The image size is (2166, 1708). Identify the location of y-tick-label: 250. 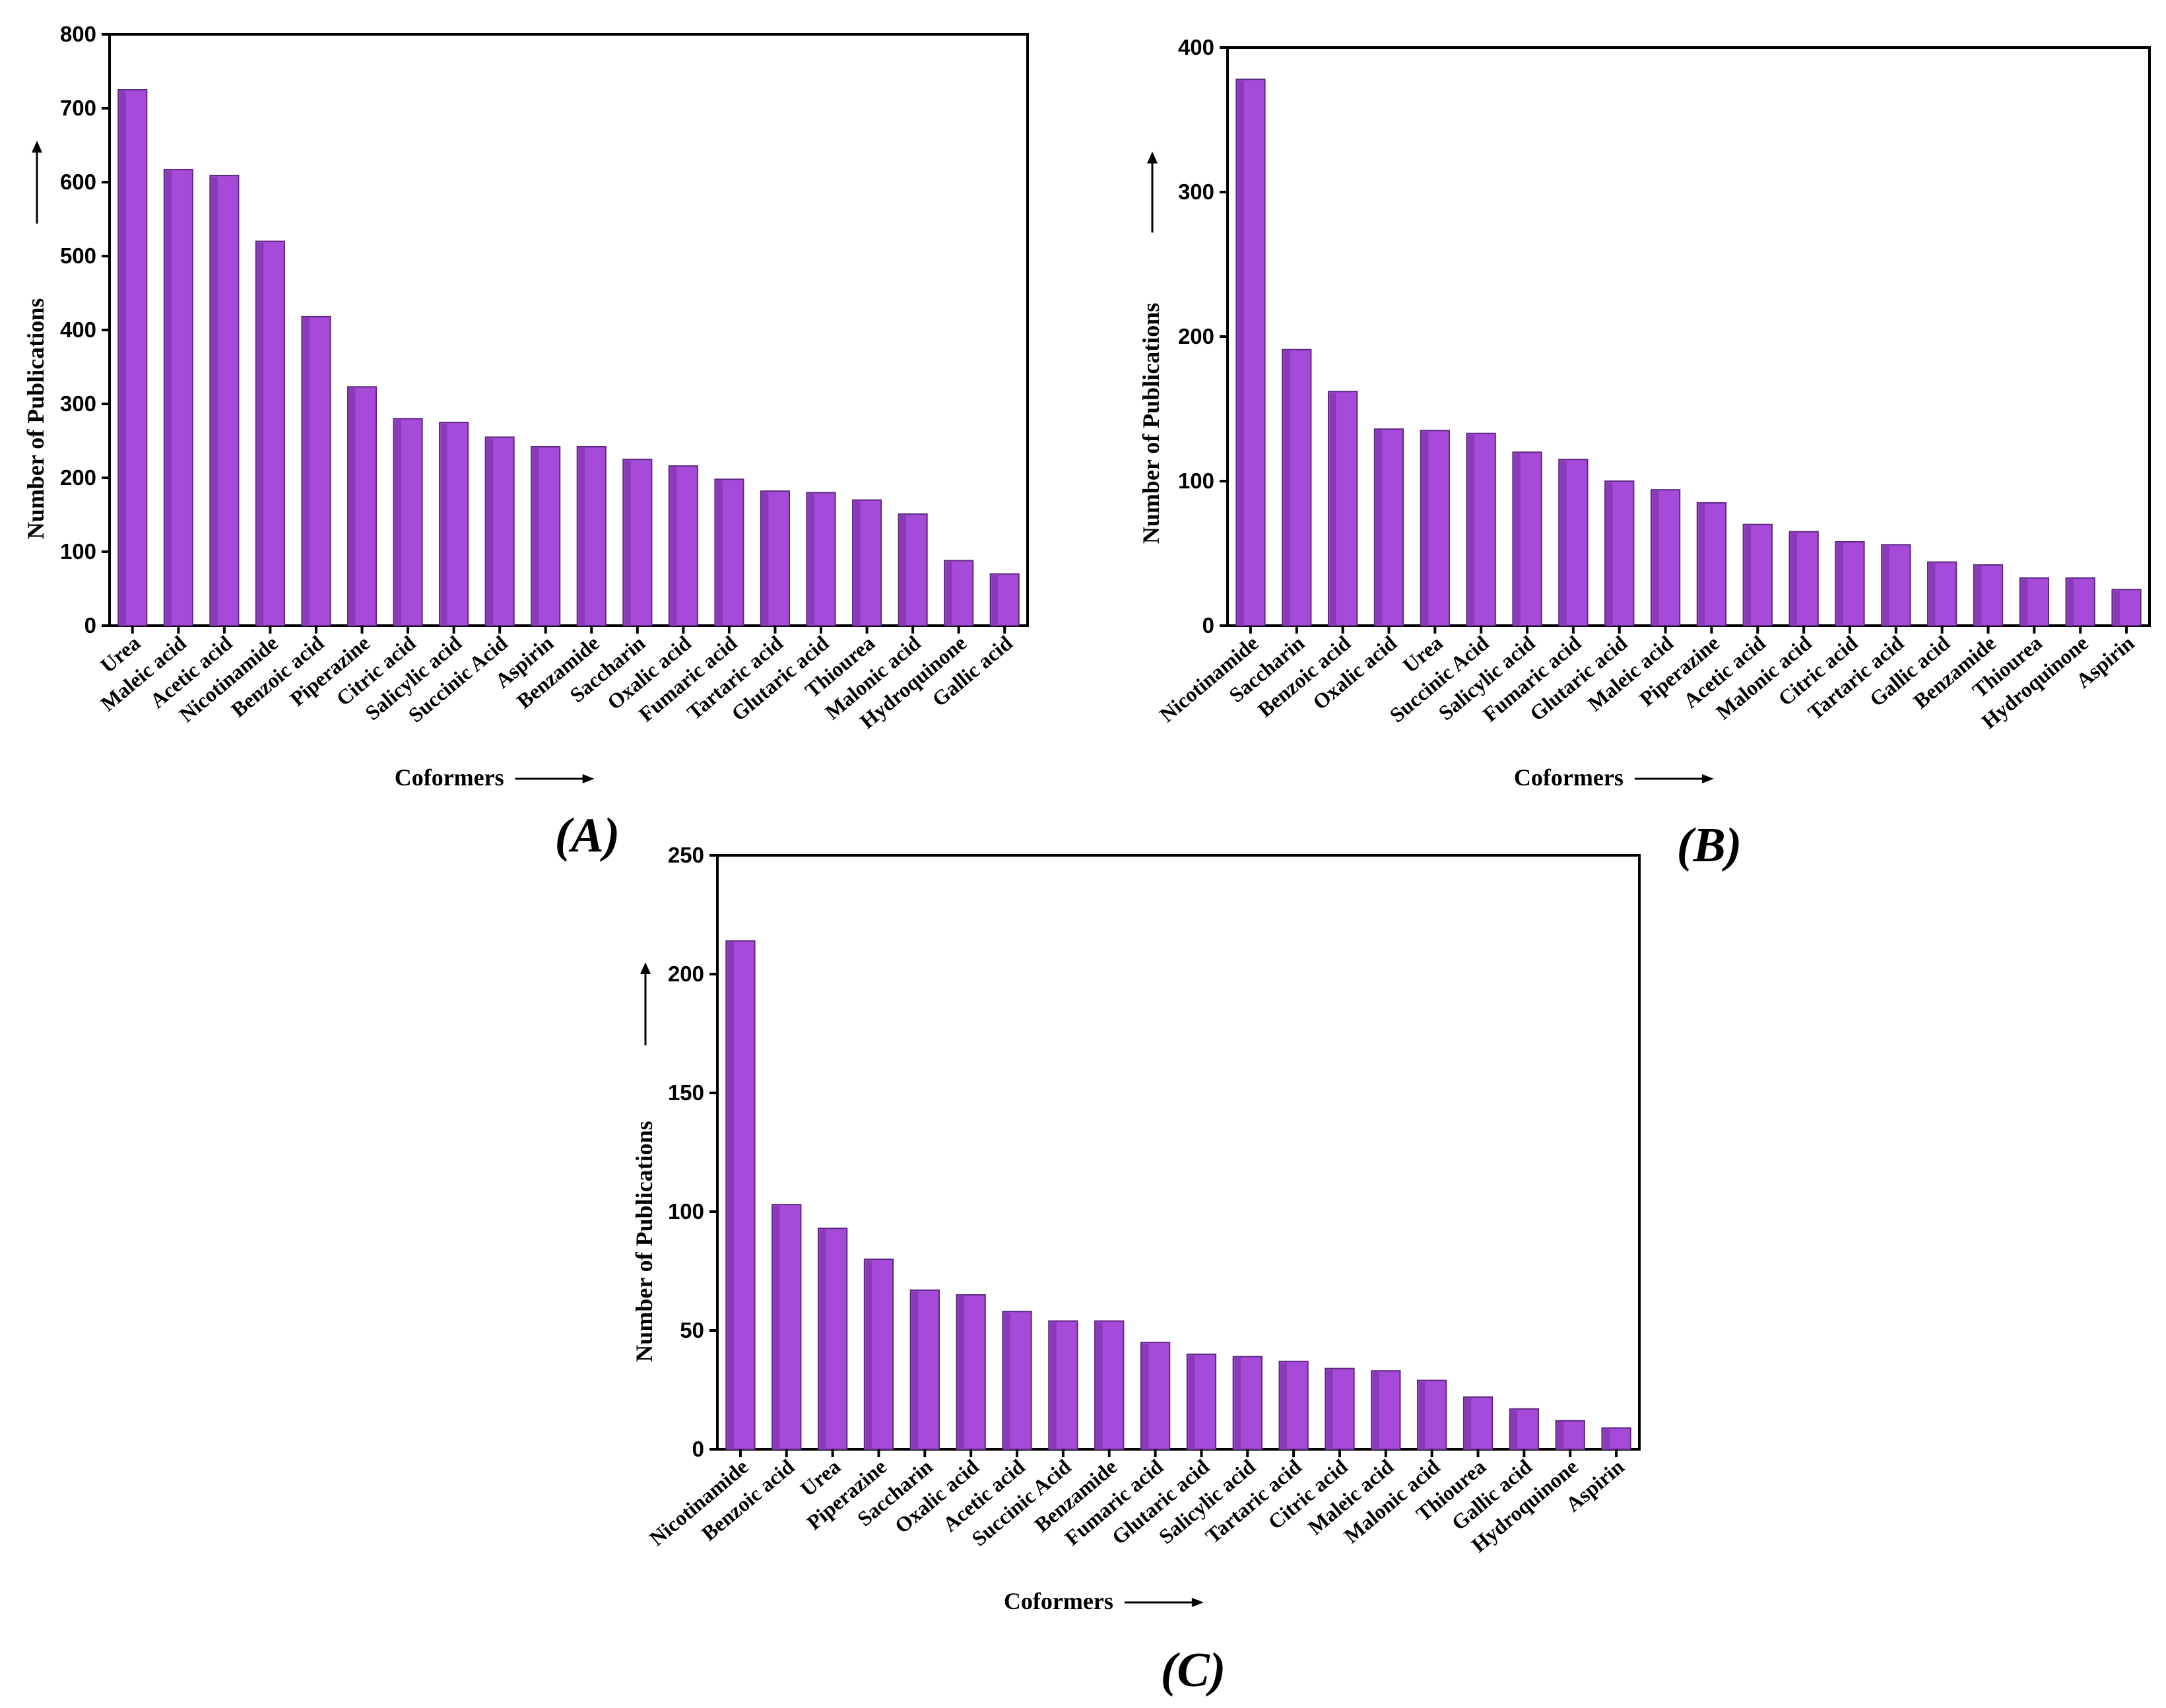
(686, 855).